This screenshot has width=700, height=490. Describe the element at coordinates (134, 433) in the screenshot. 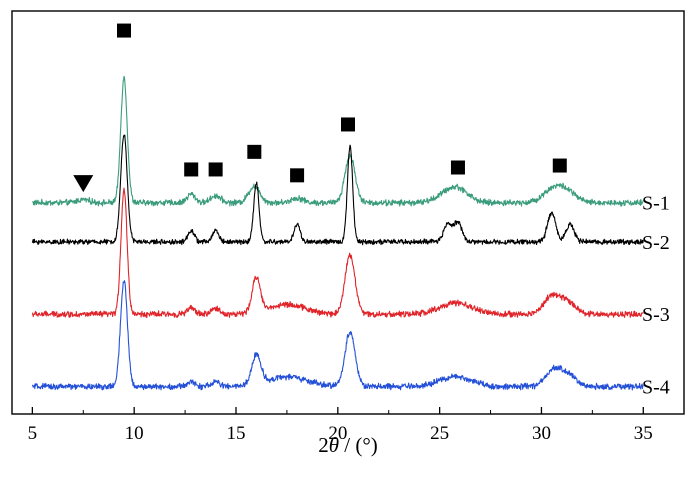

I see `x-tick-label: 10` at that location.